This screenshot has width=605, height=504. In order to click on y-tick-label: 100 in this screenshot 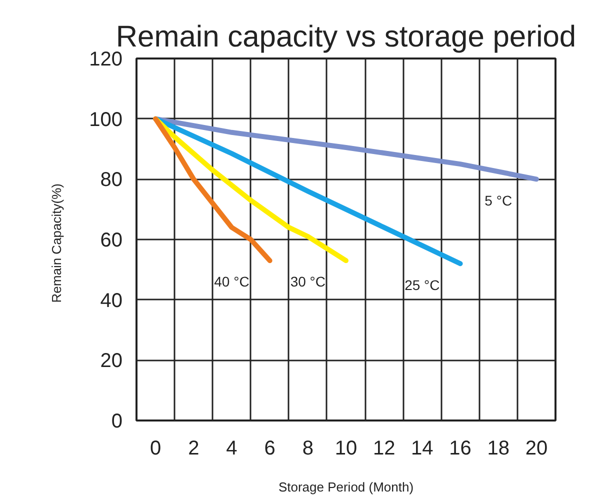, I will do `click(106, 119)`.